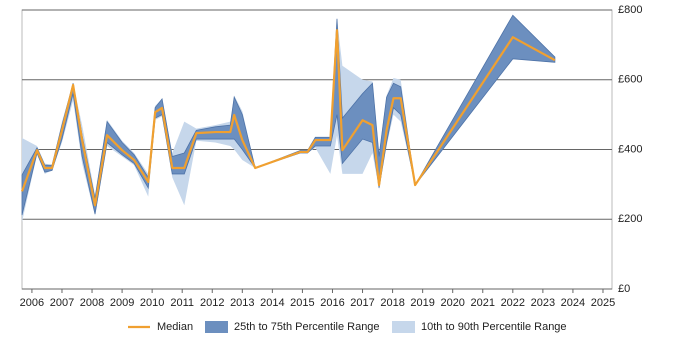  I want to click on x-tick-label: 2007, so click(62, 303).